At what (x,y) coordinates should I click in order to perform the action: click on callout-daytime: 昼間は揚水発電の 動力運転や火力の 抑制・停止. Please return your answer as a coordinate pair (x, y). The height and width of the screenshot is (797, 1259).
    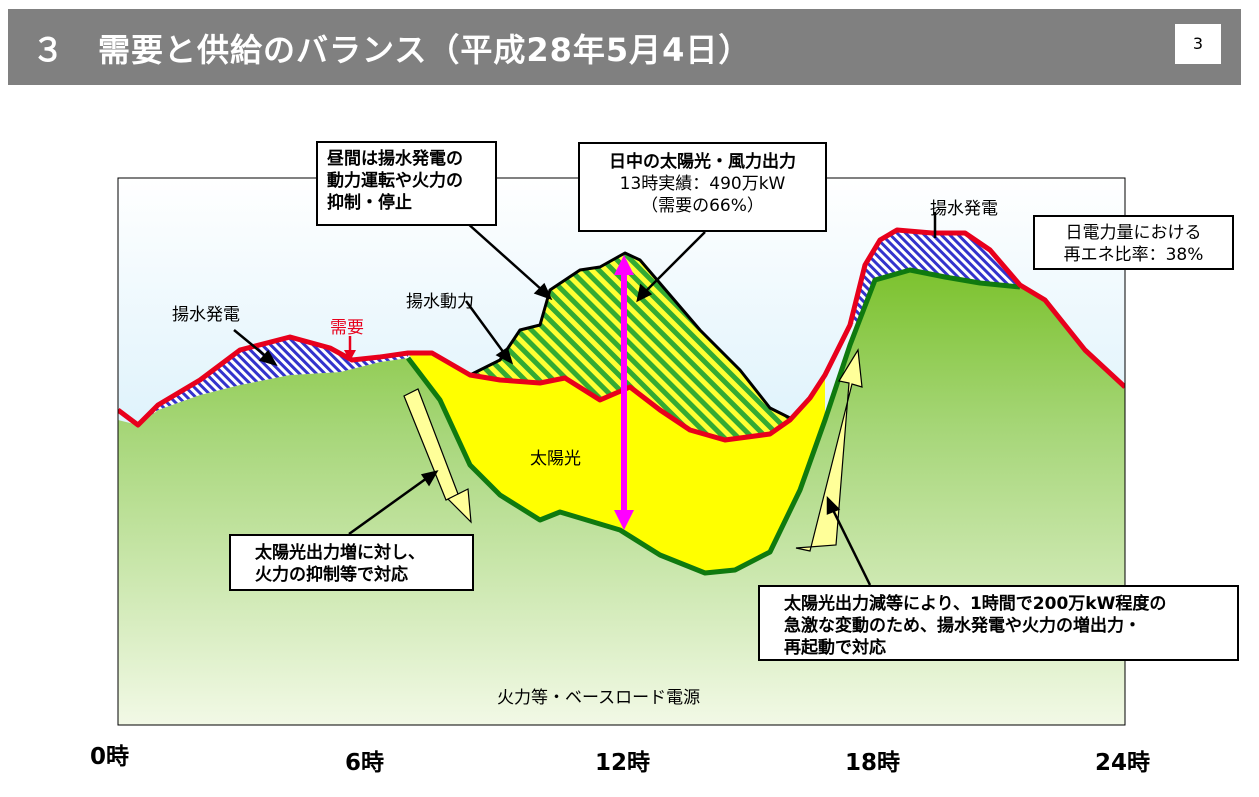
    Looking at the image, I should click on (406, 183).